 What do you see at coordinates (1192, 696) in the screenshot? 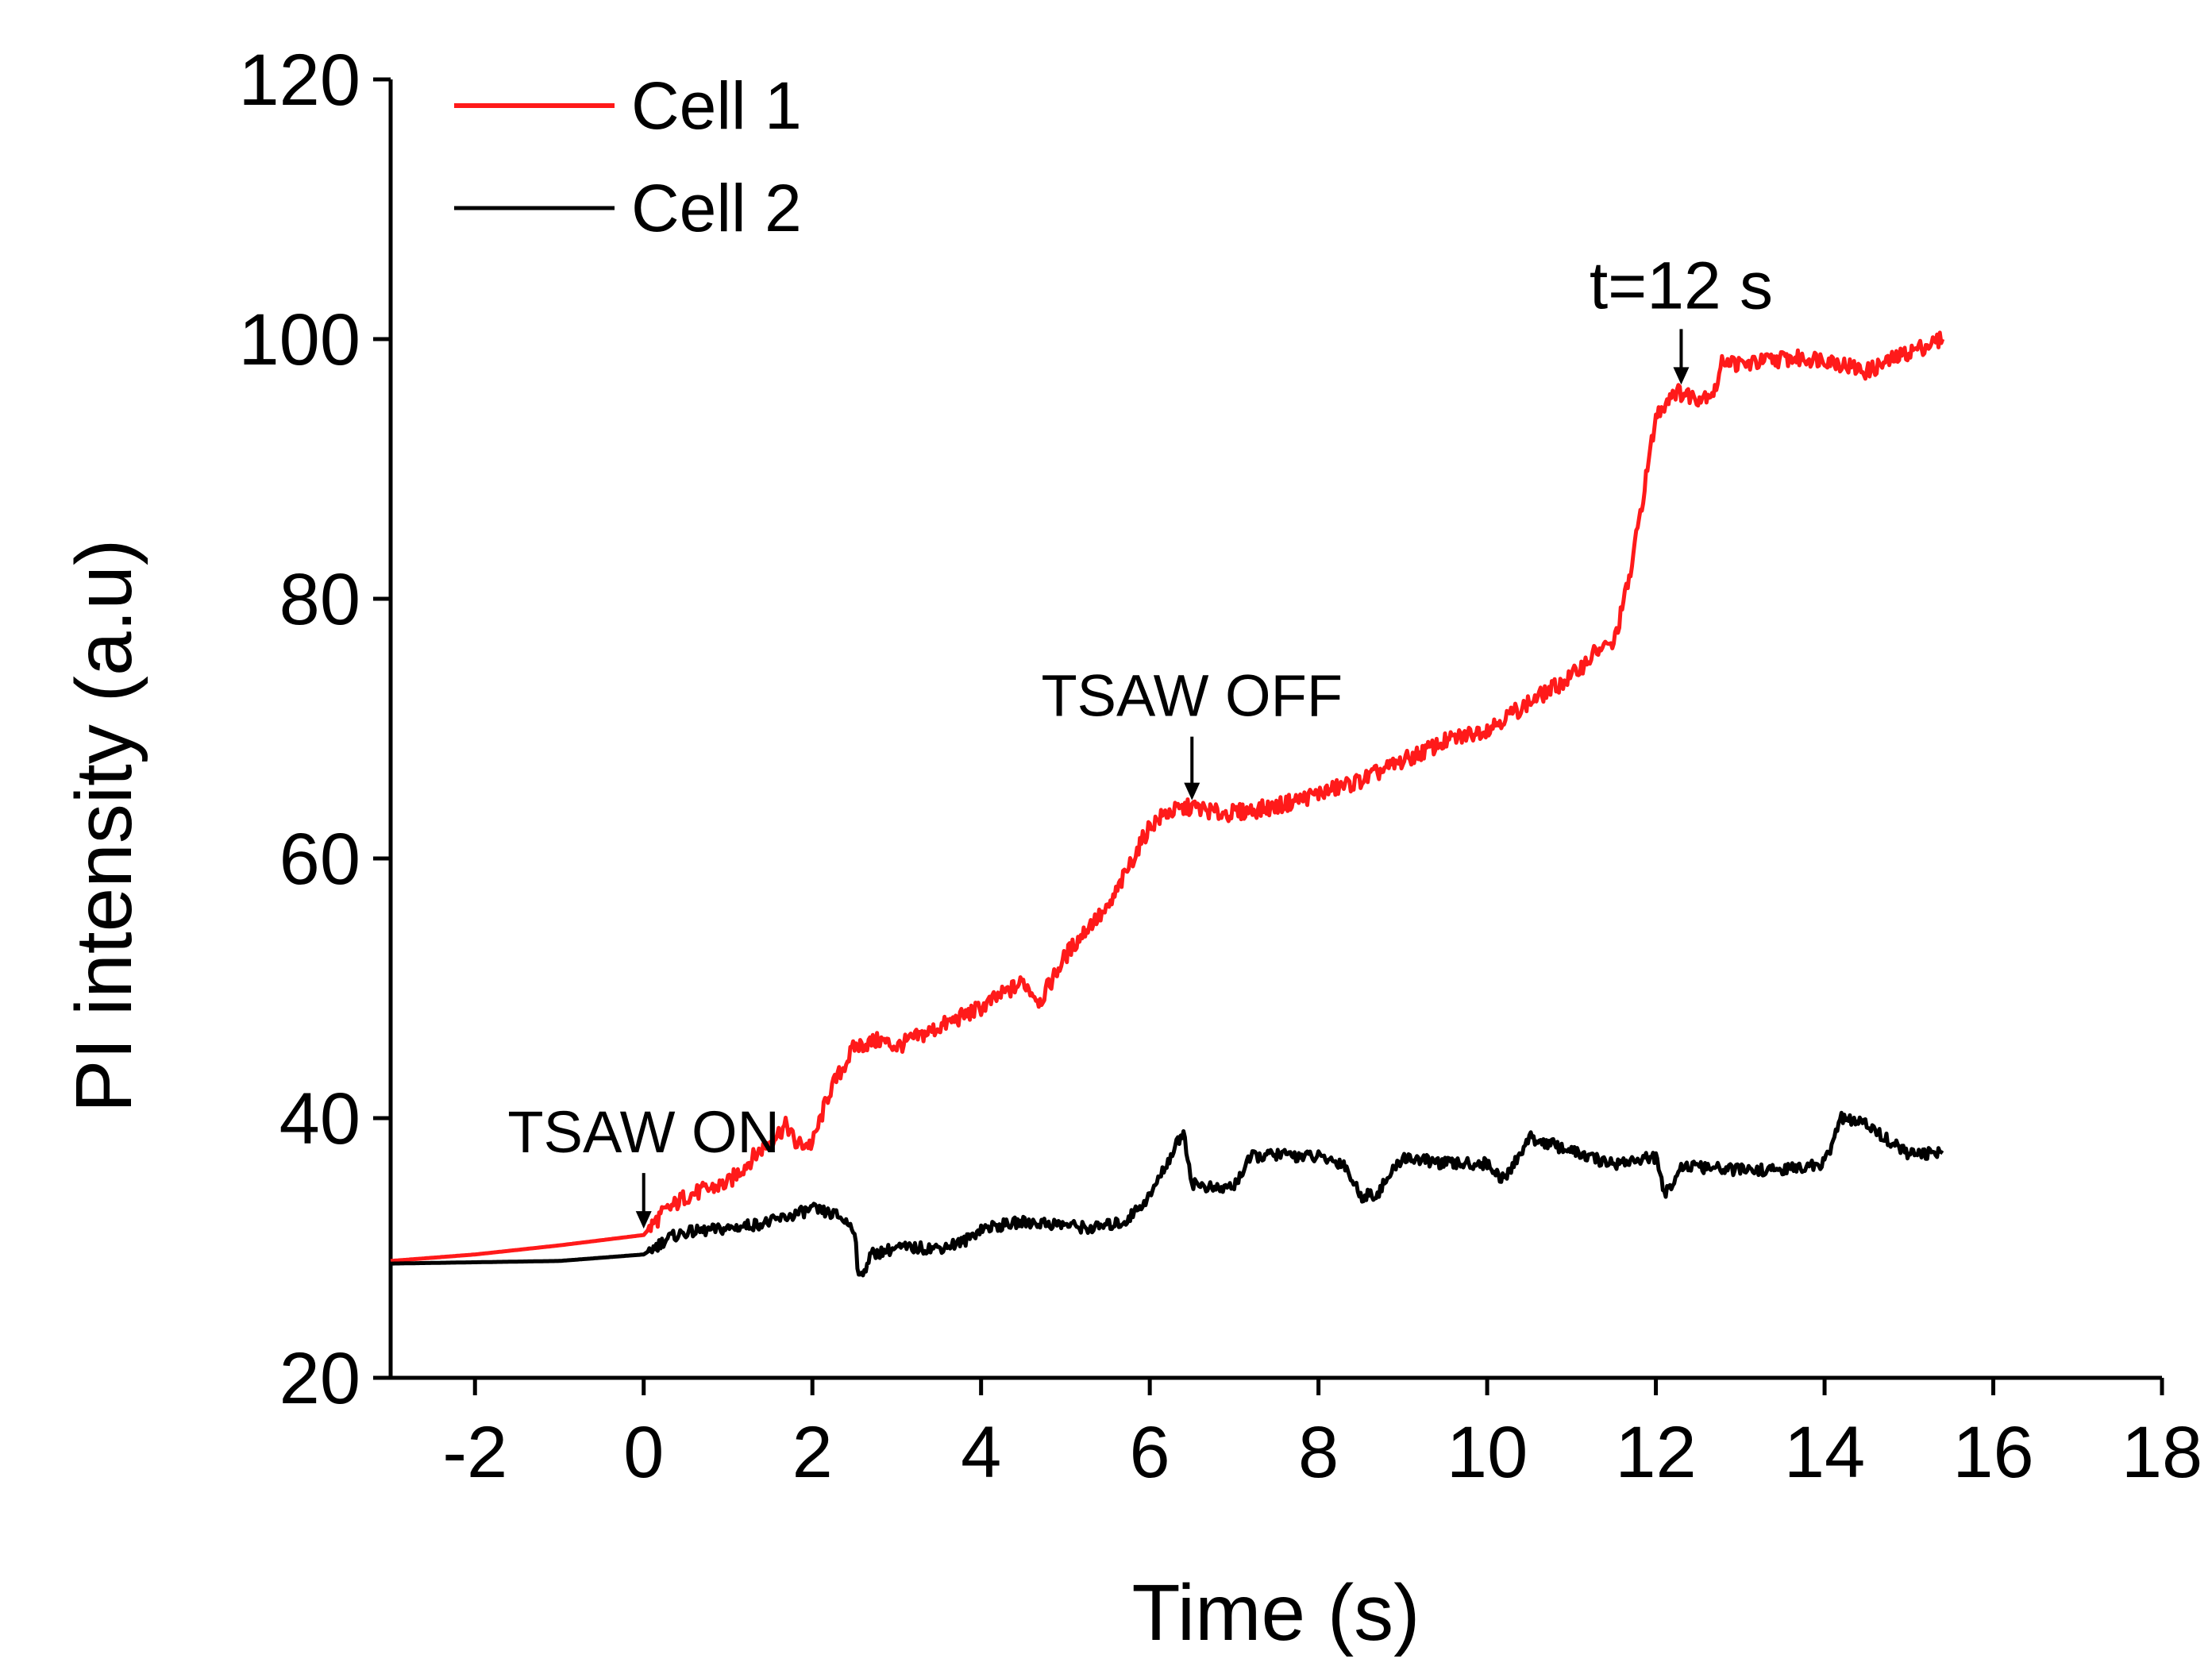
I see `annotation-label: TSAW OFF` at bounding box center [1192, 696].